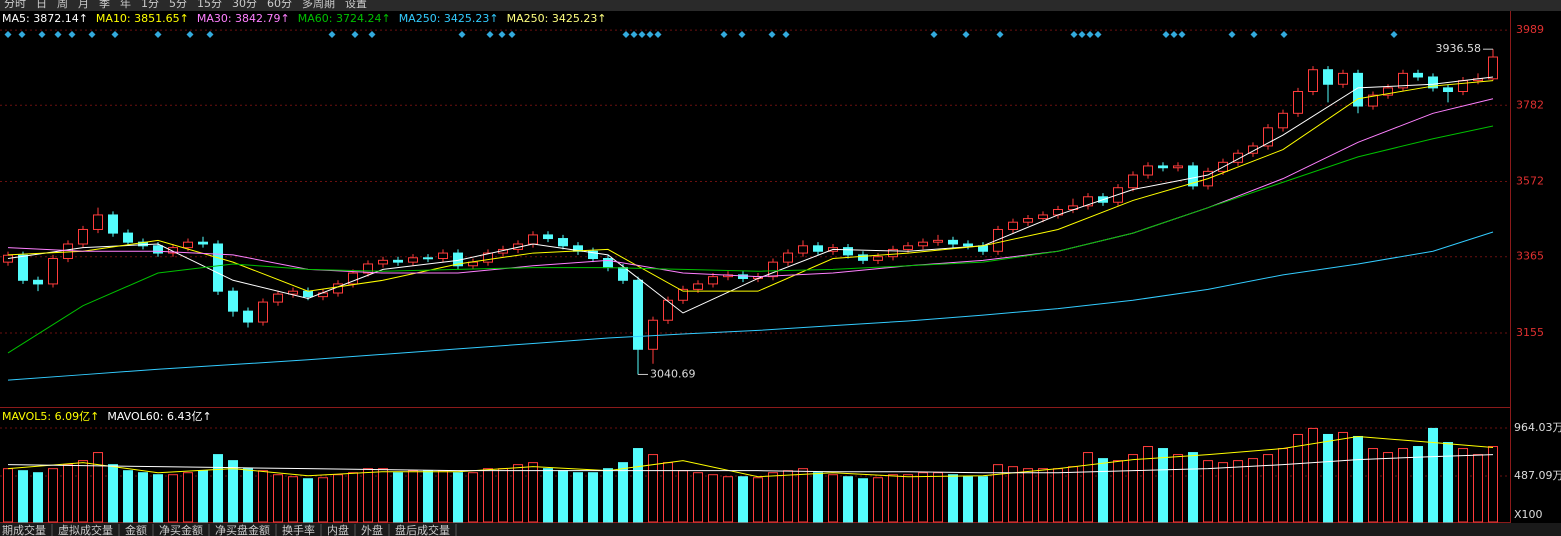 The height and width of the screenshot is (536, 1561). Describe the element at coordinates (422, 529) in the screenshot. I see `bottom-tab: 盘后成交量` at that location.